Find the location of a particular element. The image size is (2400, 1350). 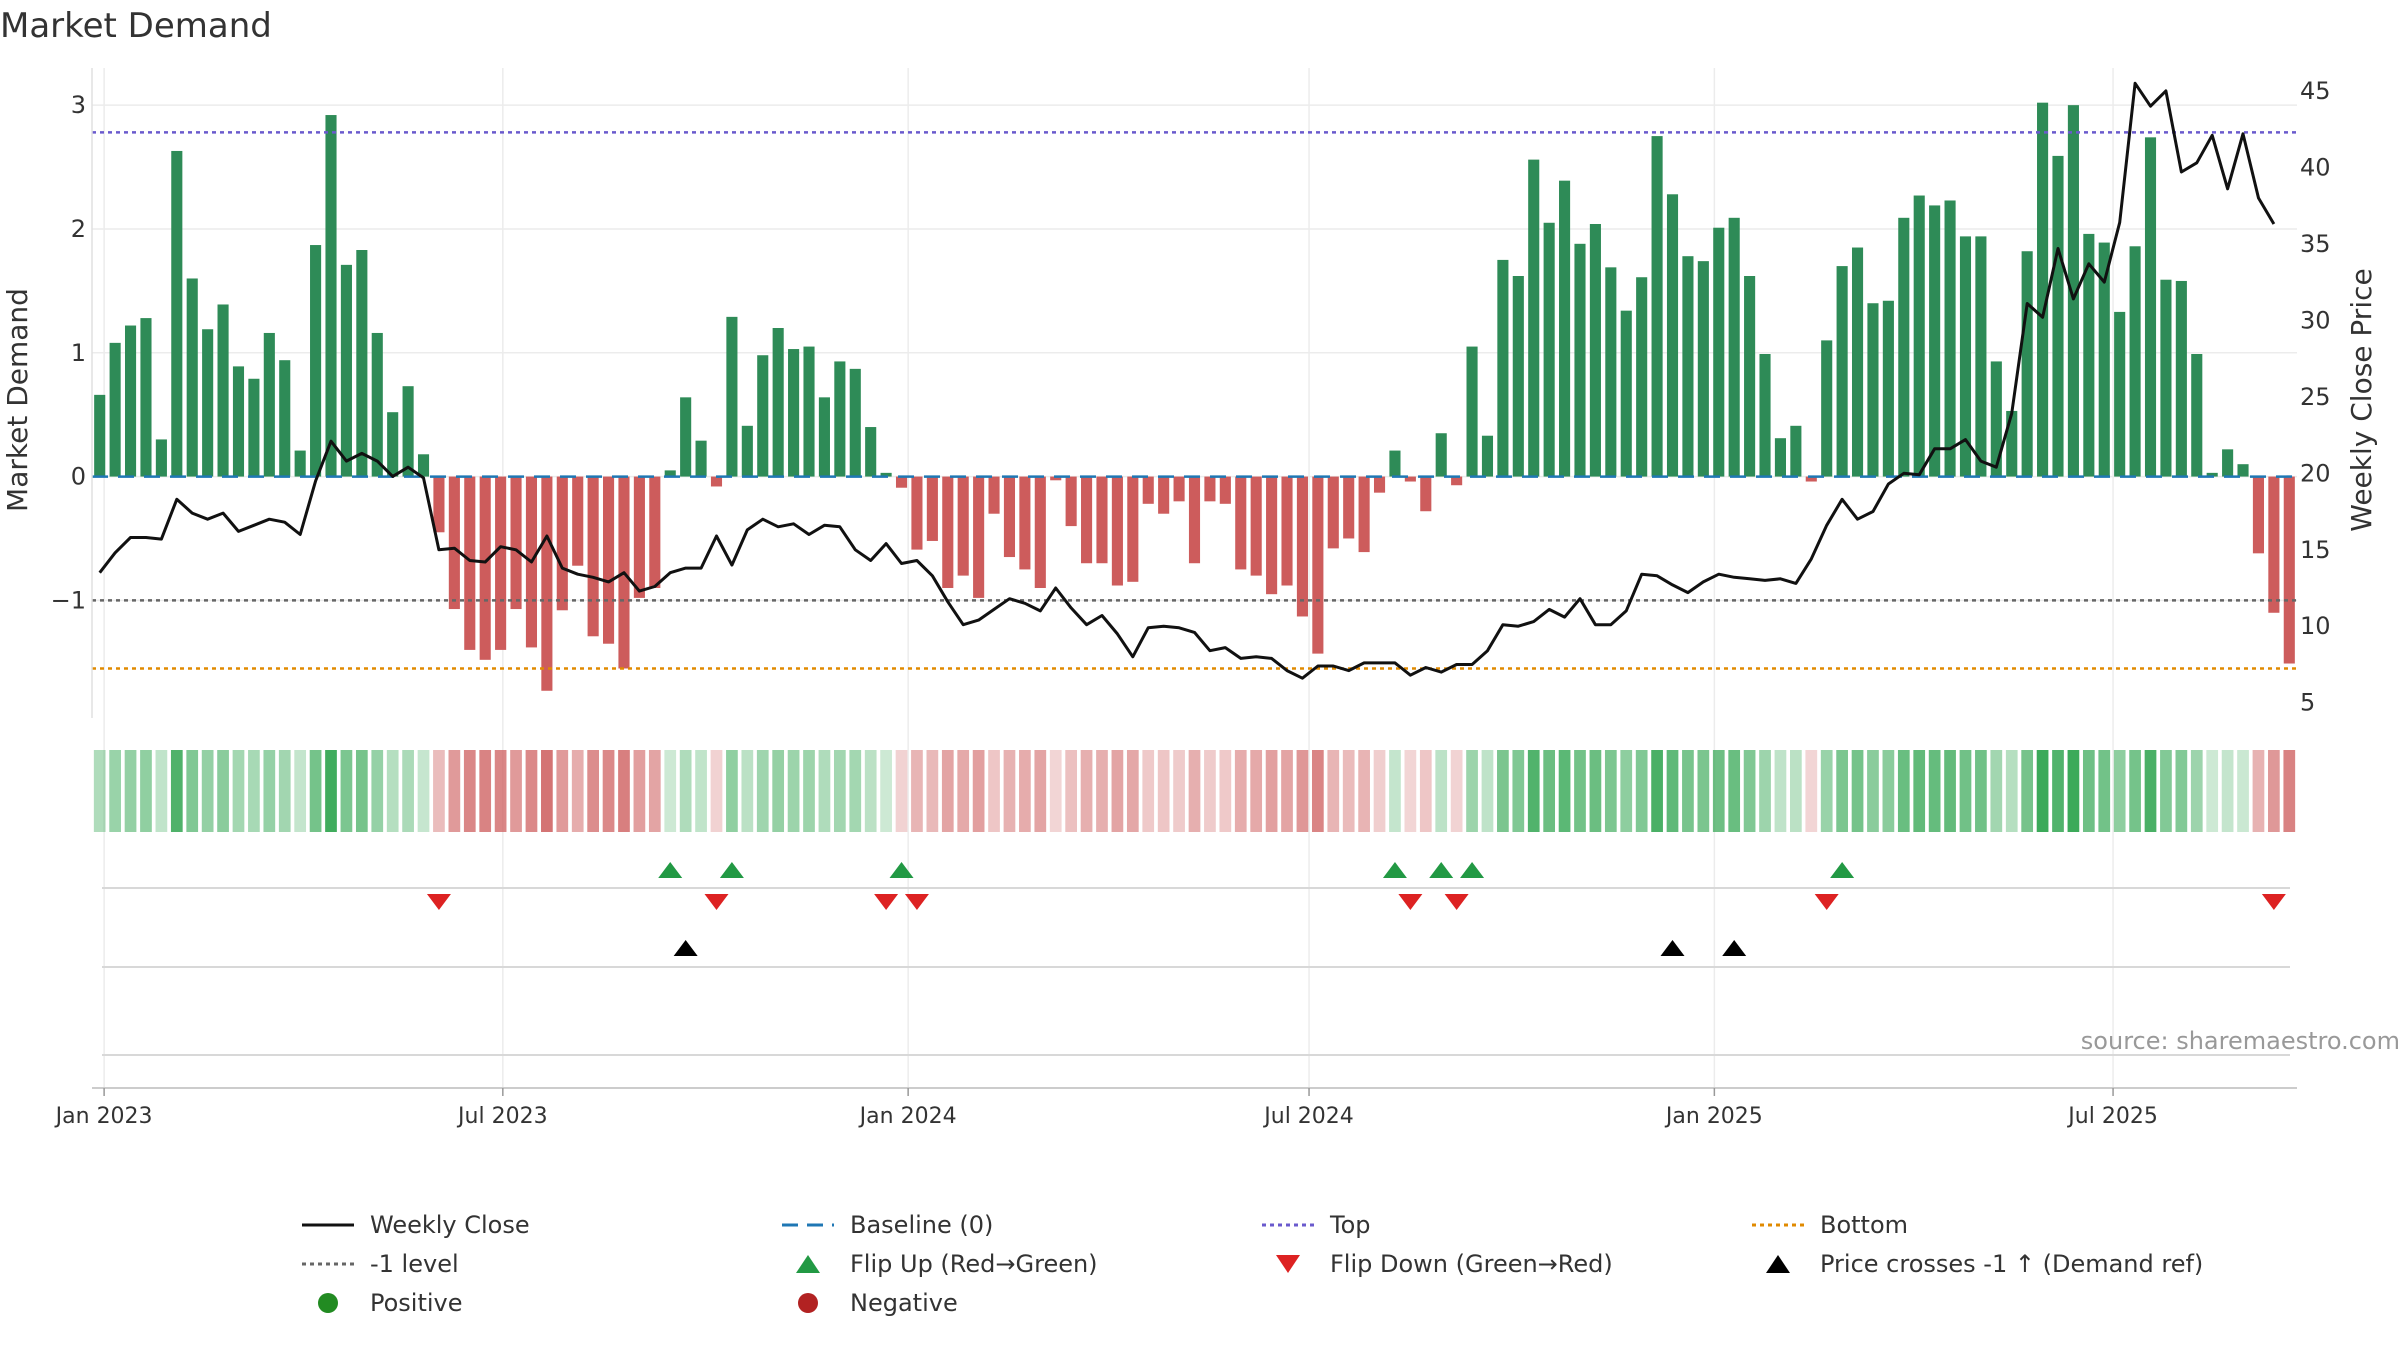

y-tick-label: 0 is located at coordinates (78, 477).